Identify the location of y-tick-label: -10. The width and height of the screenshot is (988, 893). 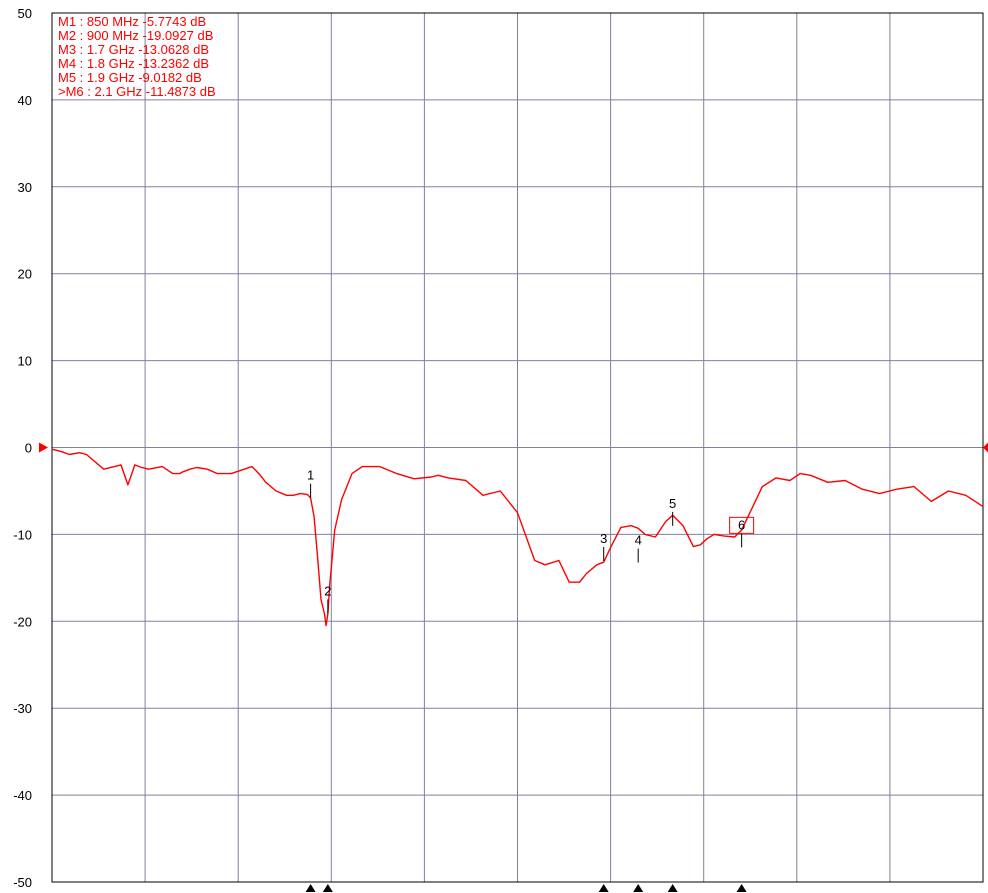
(22, 534).